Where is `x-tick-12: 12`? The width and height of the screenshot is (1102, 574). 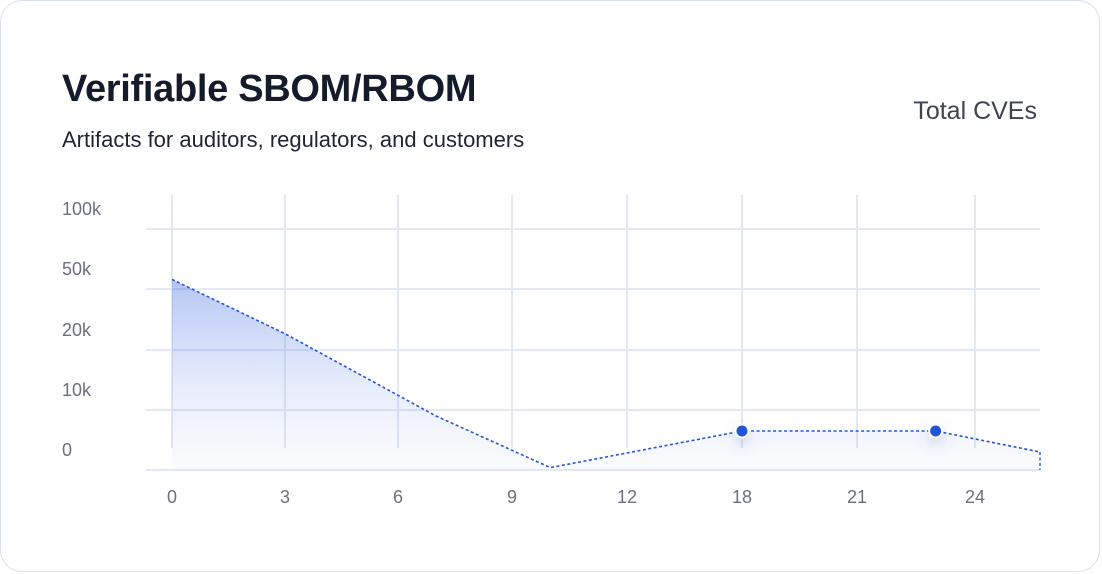 x-tick-12: 12 is located at coordinates (627, 497).